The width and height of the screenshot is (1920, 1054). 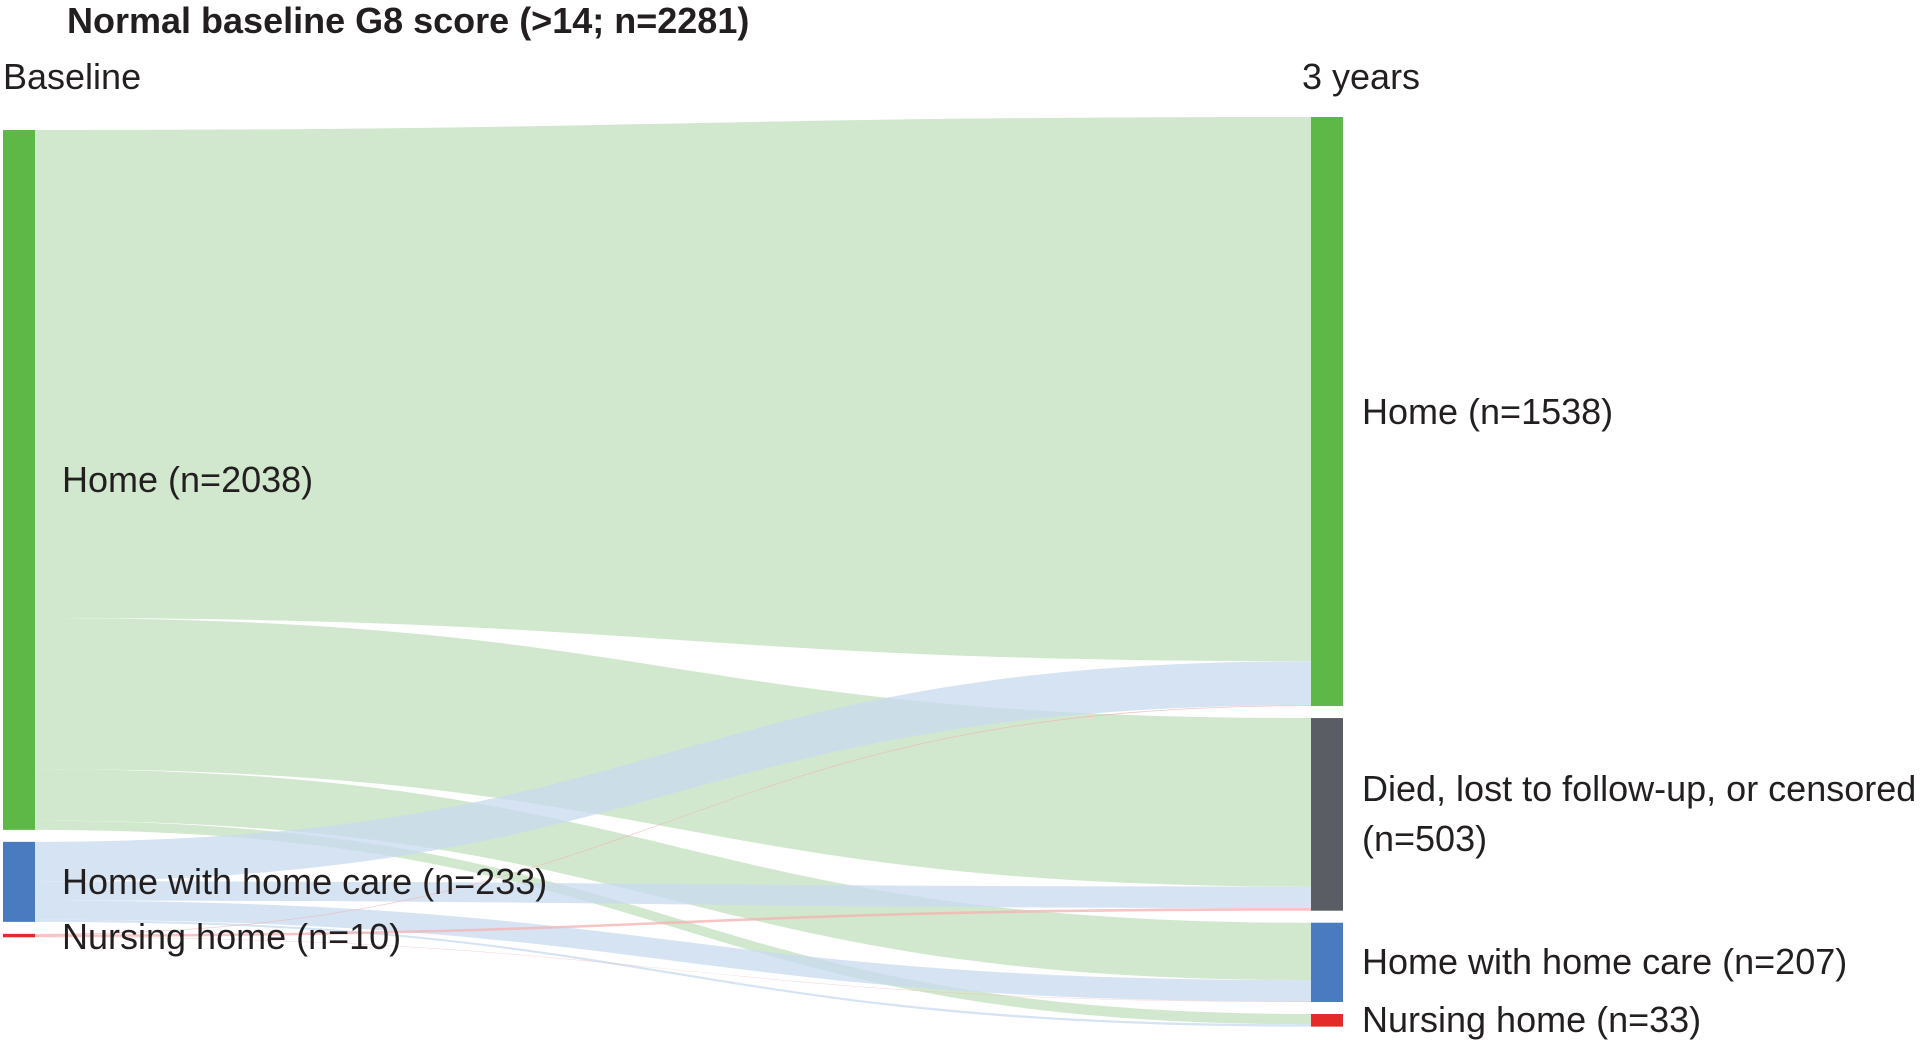 What do you see at coordinates (72, 76) in the screenshot?
I see `column-header-baseline: Baseline` at bounding box center [72, 76].